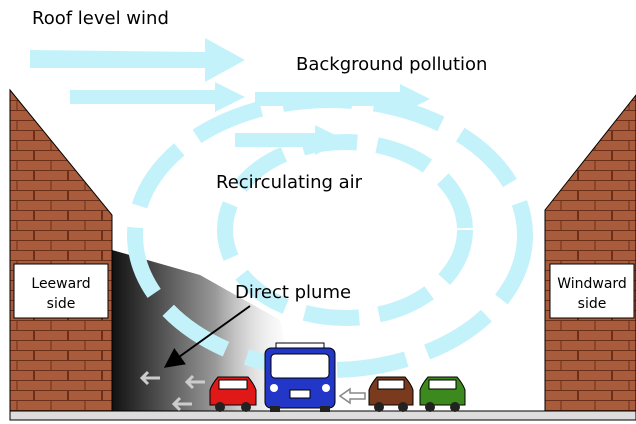 The height and width of the screenshot is (424, 636). Describe the element at coordinates (391, 64) in the screenshot. I see `label: Background pollution` at that location.